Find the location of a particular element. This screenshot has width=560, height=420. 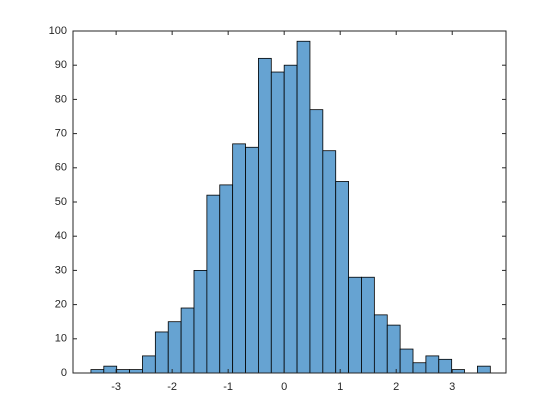

x-tick-label: -3 is located at coordinates (116, 387).